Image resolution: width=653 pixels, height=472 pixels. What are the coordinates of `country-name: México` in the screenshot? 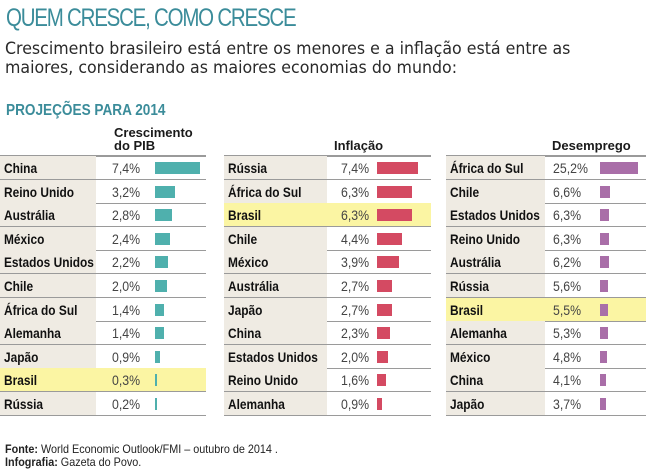 It's located at (48, 238).